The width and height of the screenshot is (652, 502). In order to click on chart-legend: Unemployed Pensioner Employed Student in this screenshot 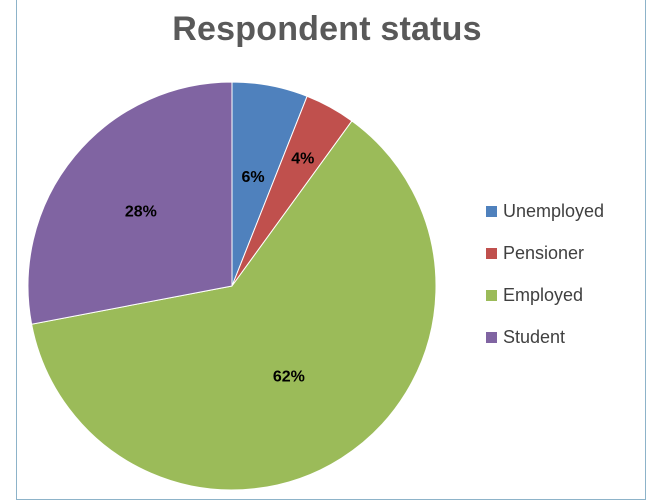, I will do `click(545, 274)`.